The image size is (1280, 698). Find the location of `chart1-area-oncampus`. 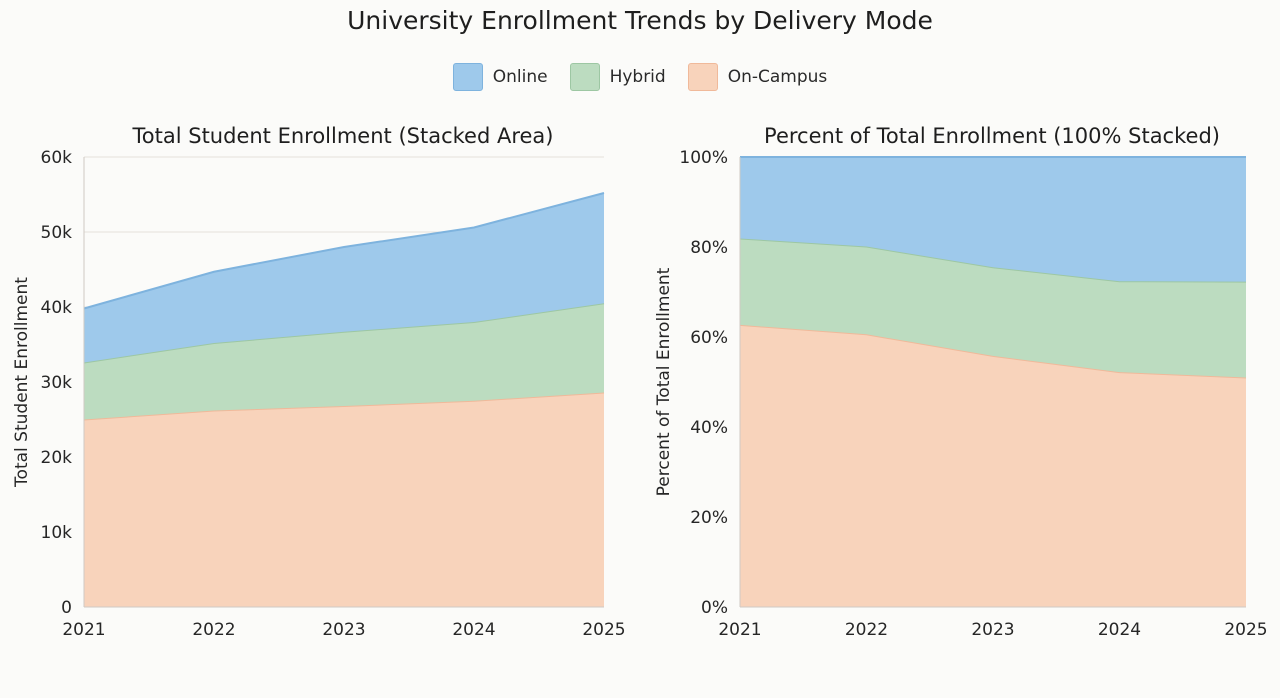

chart1-area-oncampus is located at coordinates (344, 499).